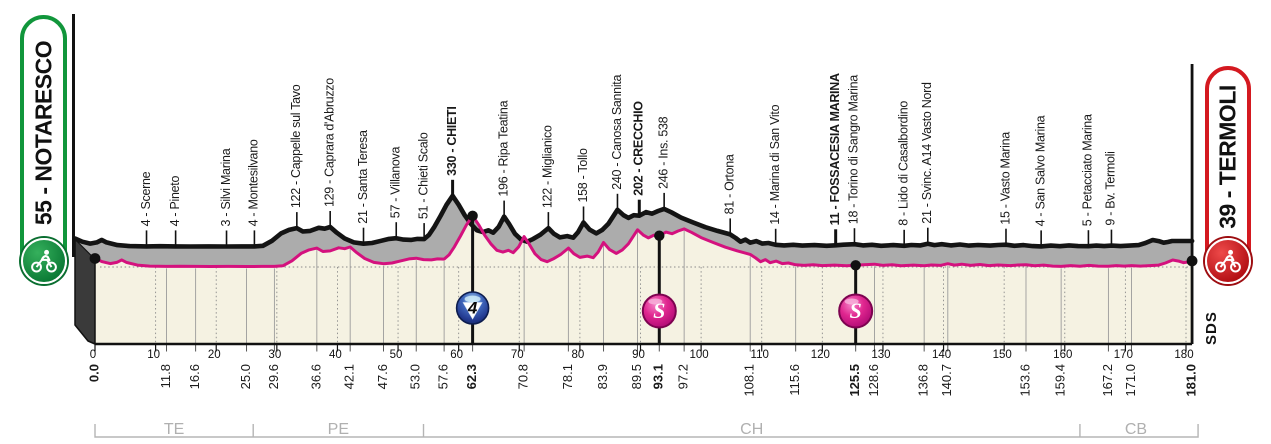 The width and height of the screenshot is (1271, 444). Describe the element at coordinates (923, 380) in the screenshot. I see `distance-label: 136.8` at that location.